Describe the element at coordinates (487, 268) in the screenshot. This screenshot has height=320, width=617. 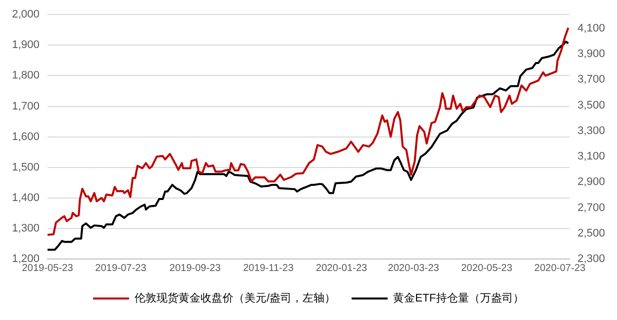
I see `x-tick-label: 2020-05-23` at that location.